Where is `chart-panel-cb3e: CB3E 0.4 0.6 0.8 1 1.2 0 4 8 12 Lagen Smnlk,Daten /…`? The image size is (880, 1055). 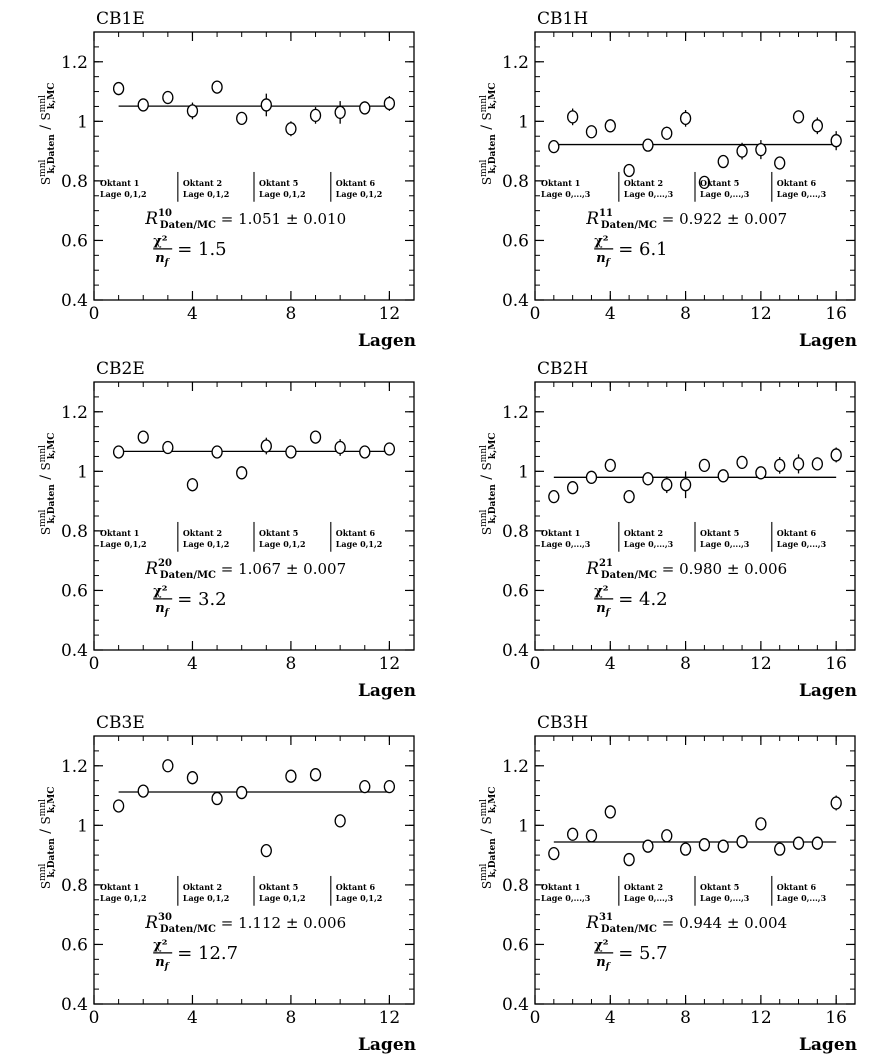 chart-panel-cb3e: CB3E 0.4 0.6 0.8 1 1.2 0 4 8 12 Lagen Smnlk,Daten /… is located at coordinates (227, 884).